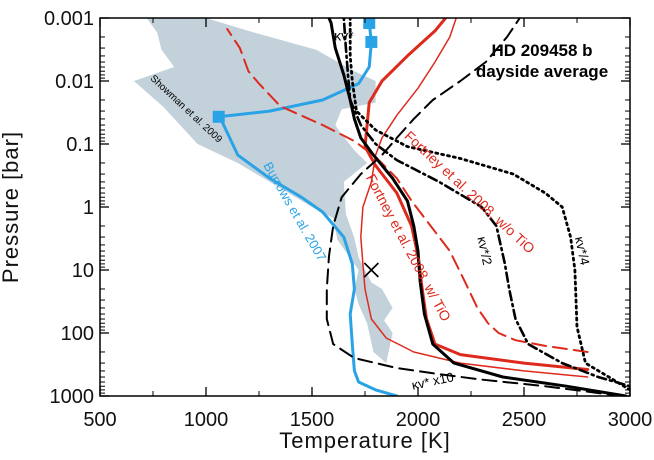 The image size is (654, 460). What do you see at coordinates (524, 420) in the screenshot?
I see `x-tick-label-4: 2500` at bounding box center [524, 420].